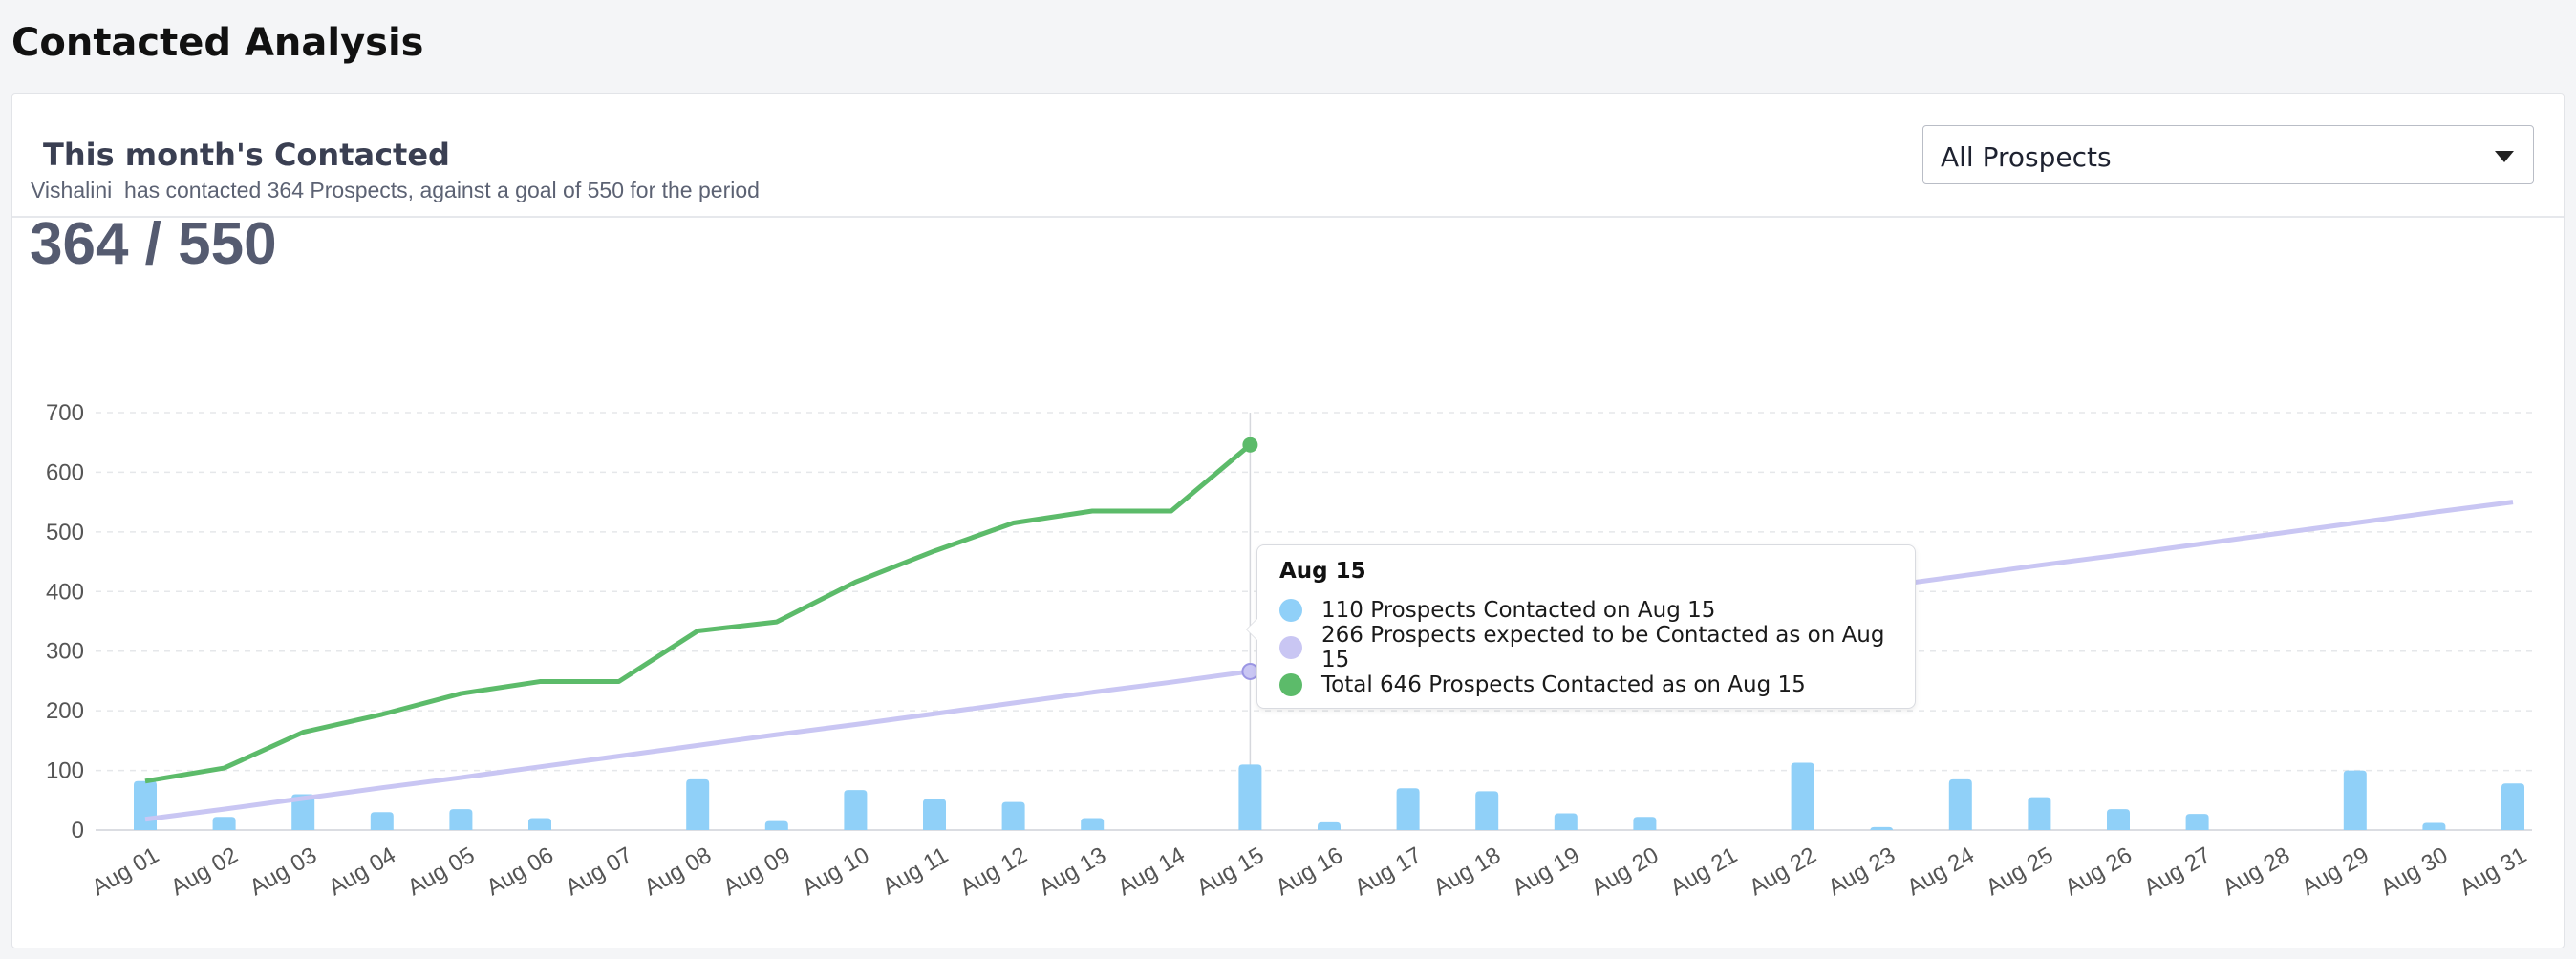 Image resolution: width=2576 pixels, height=959 pixels. Describe the element at coordinates (1250, 671) in the screenshot. I see `expected-point` at that location.